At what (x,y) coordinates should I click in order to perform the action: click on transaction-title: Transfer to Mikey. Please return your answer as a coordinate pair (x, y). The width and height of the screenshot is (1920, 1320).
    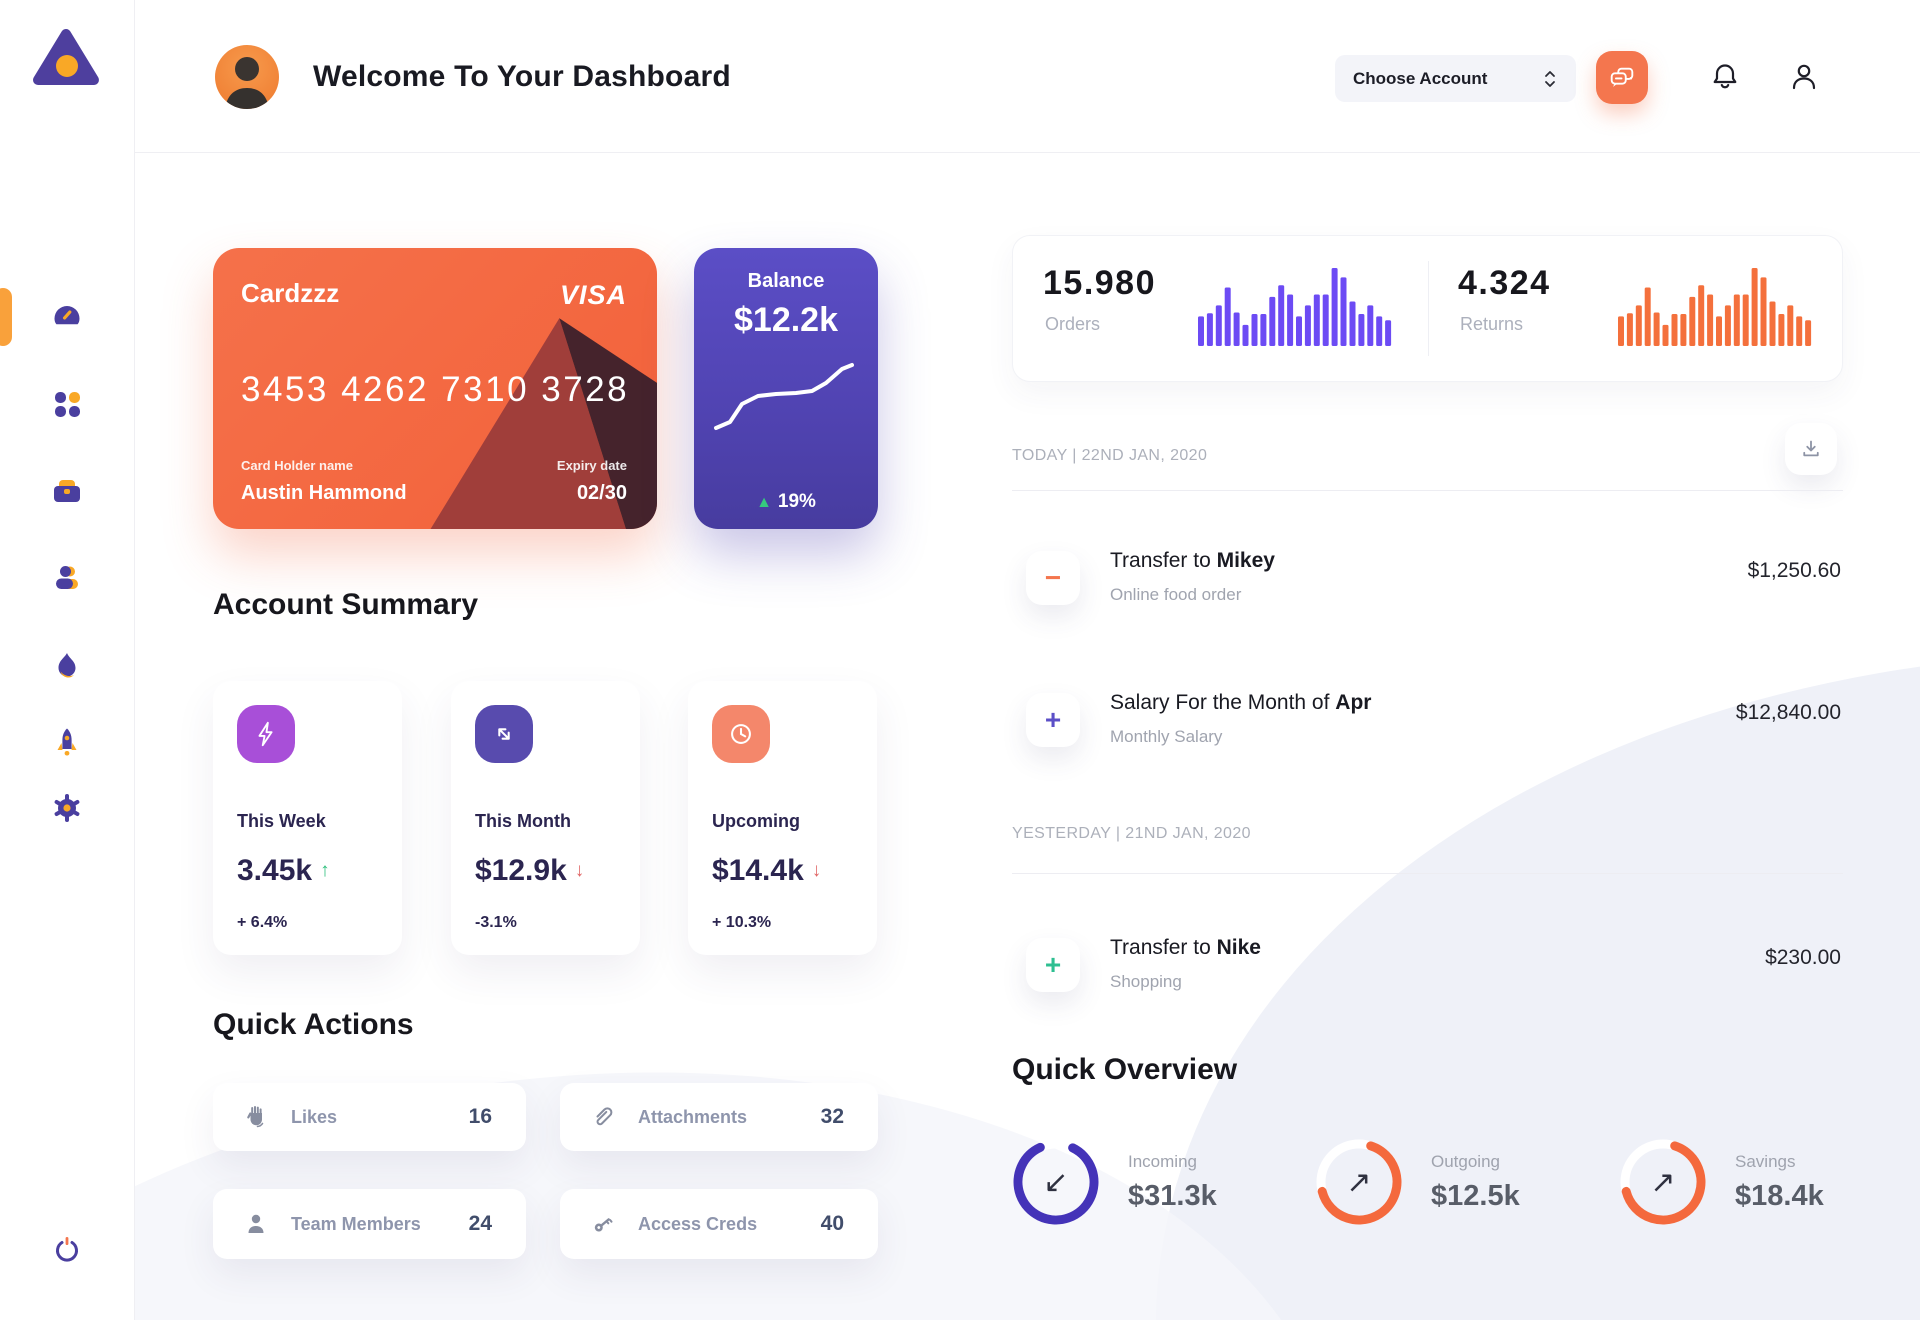
    Looking at the image, I should click on (1192, 560).